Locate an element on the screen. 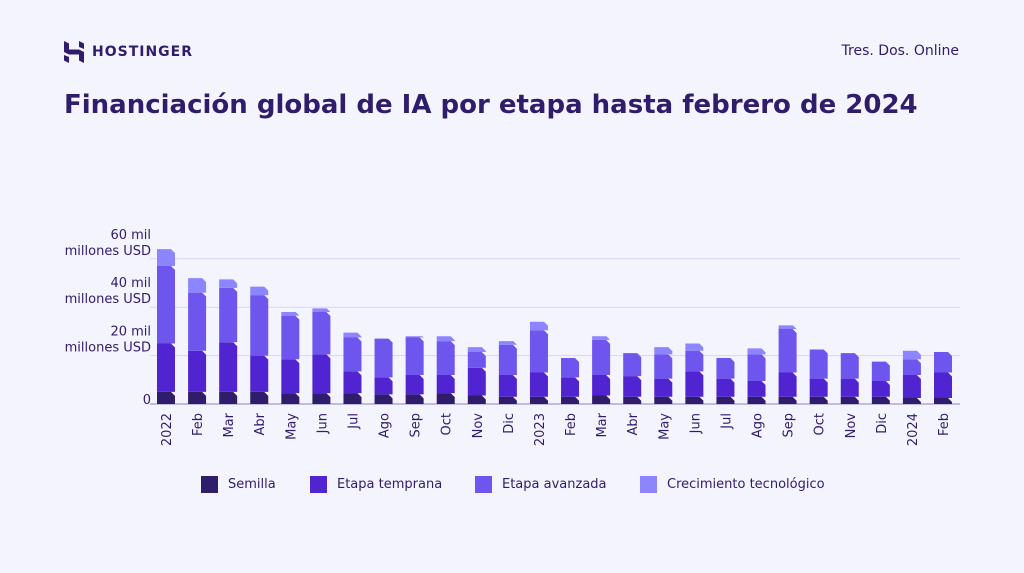 This screenshot has width=1024, height=573. legend-label: Etapa avanzada is located at coordinates (554, 484).